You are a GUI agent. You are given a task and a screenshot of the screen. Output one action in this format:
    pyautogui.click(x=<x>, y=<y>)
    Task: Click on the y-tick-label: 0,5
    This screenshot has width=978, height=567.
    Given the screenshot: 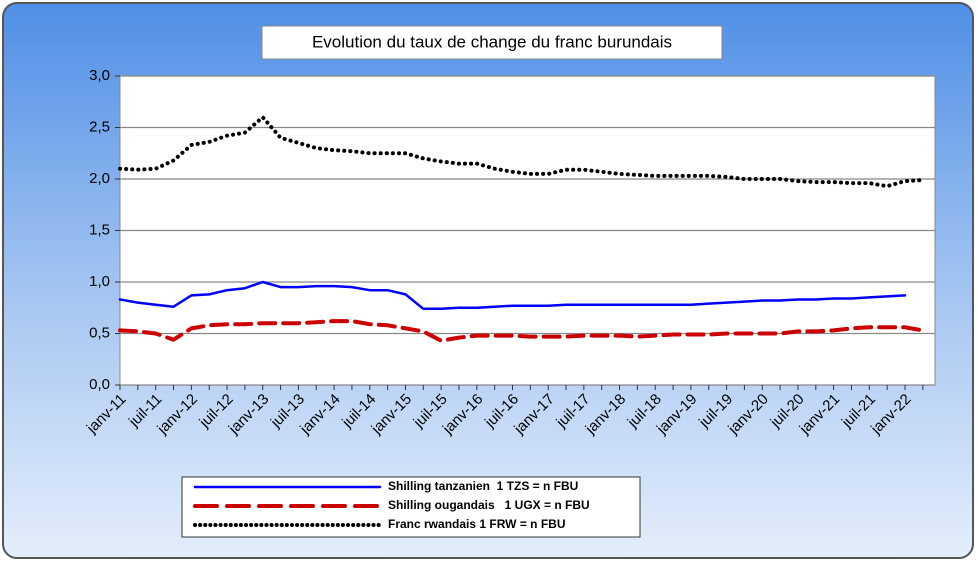 What is the action you would take?
    pyautogui.click(x=99, y=332)
    